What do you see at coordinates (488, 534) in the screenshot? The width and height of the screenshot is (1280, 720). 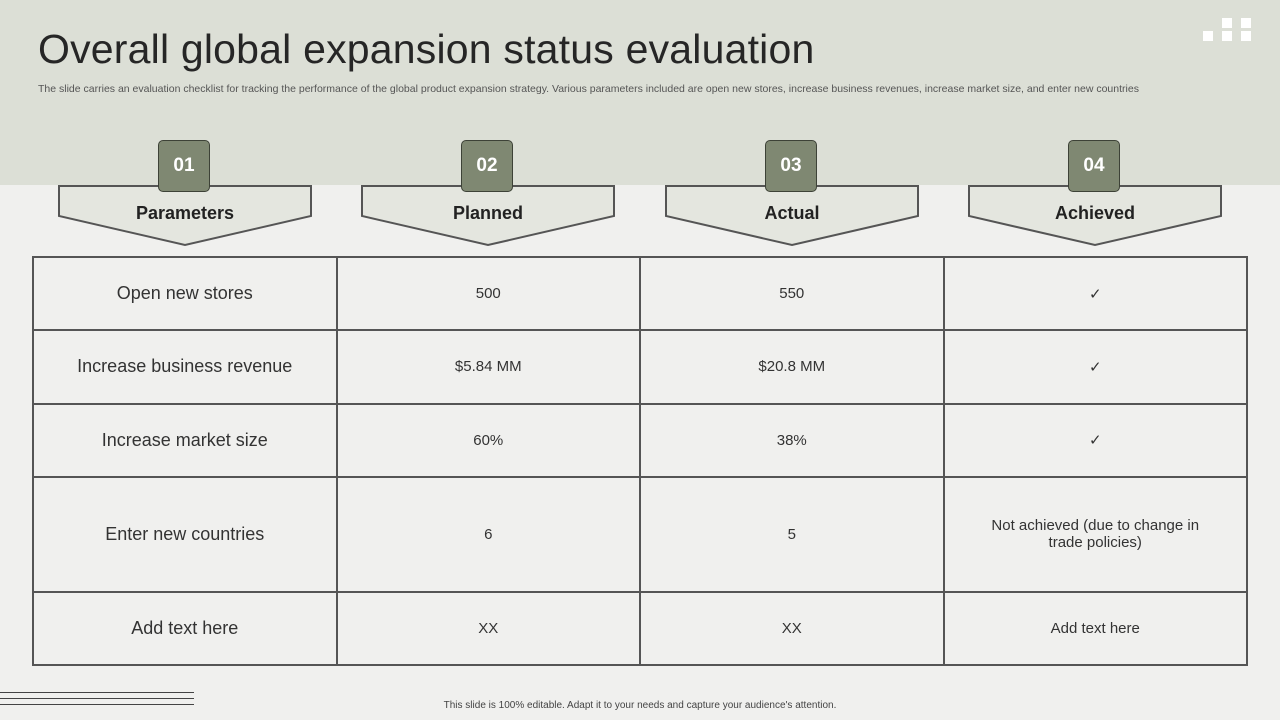 I see `planned-cell: 6` at bounding box center [488, 534].